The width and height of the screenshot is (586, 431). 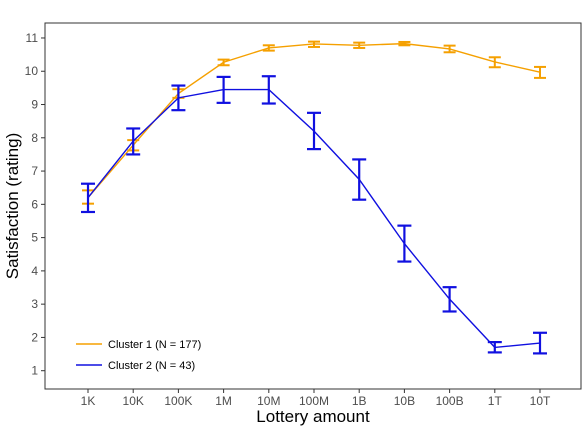 I want to click on y-tick-label: 1, so click(x=34, y=371).